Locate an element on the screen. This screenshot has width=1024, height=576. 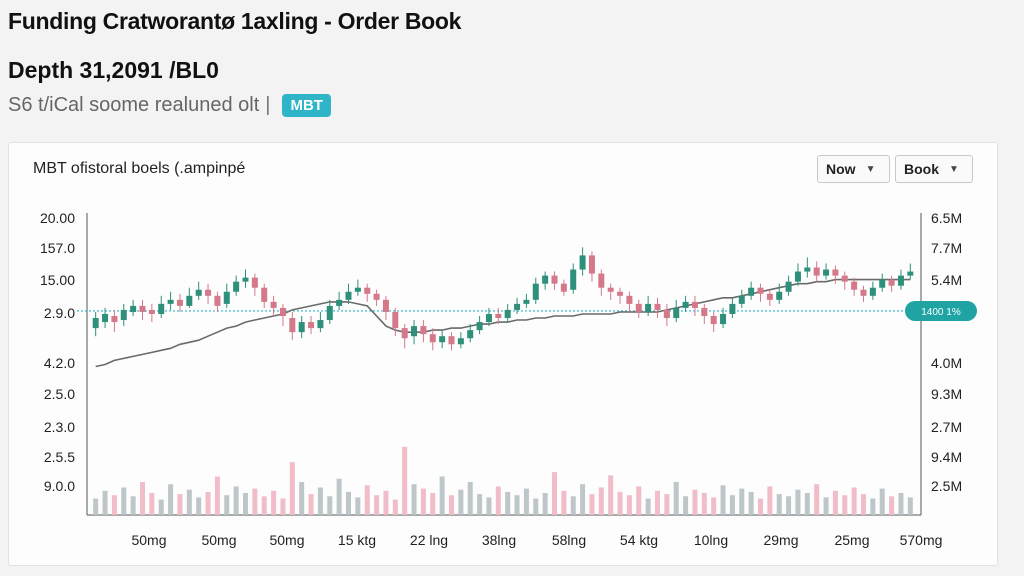
right-axis-tick-label: 5.4M is located at coordinates (946, 280).